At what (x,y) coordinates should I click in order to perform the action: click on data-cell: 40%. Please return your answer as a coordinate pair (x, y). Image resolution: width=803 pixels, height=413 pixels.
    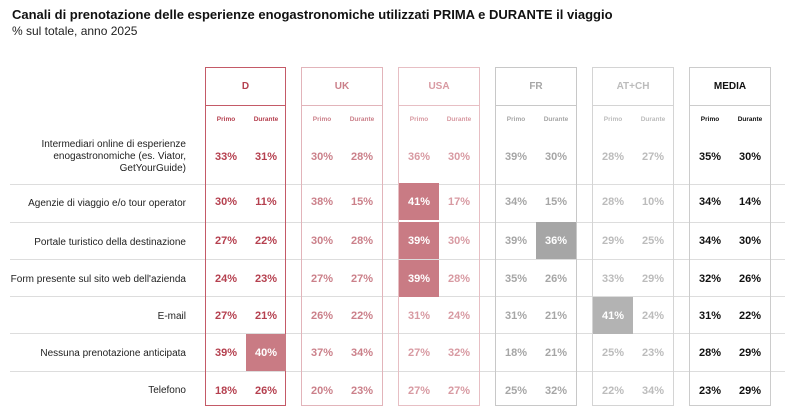
    Looking at the image, I should click on (266, 352).